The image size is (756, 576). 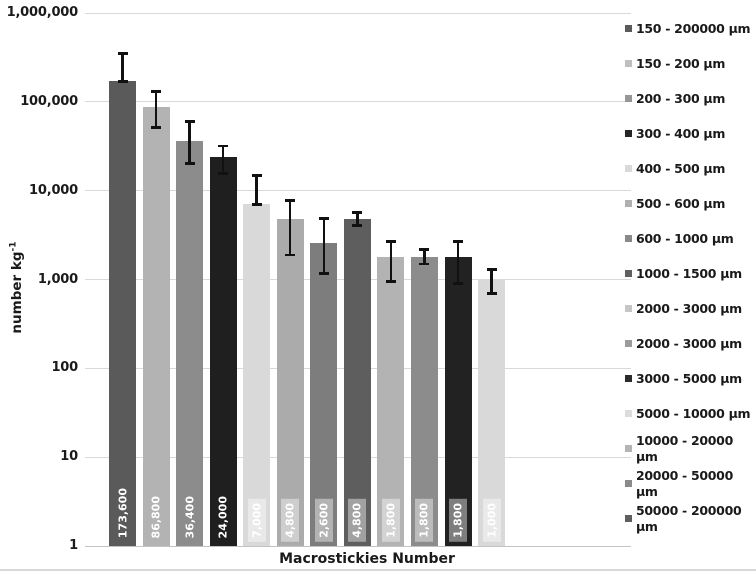 What do you see at coordinates (57, 279) in the screenshot?
I see `y-tick-label: 1,000` at bounding box center [57, 279].